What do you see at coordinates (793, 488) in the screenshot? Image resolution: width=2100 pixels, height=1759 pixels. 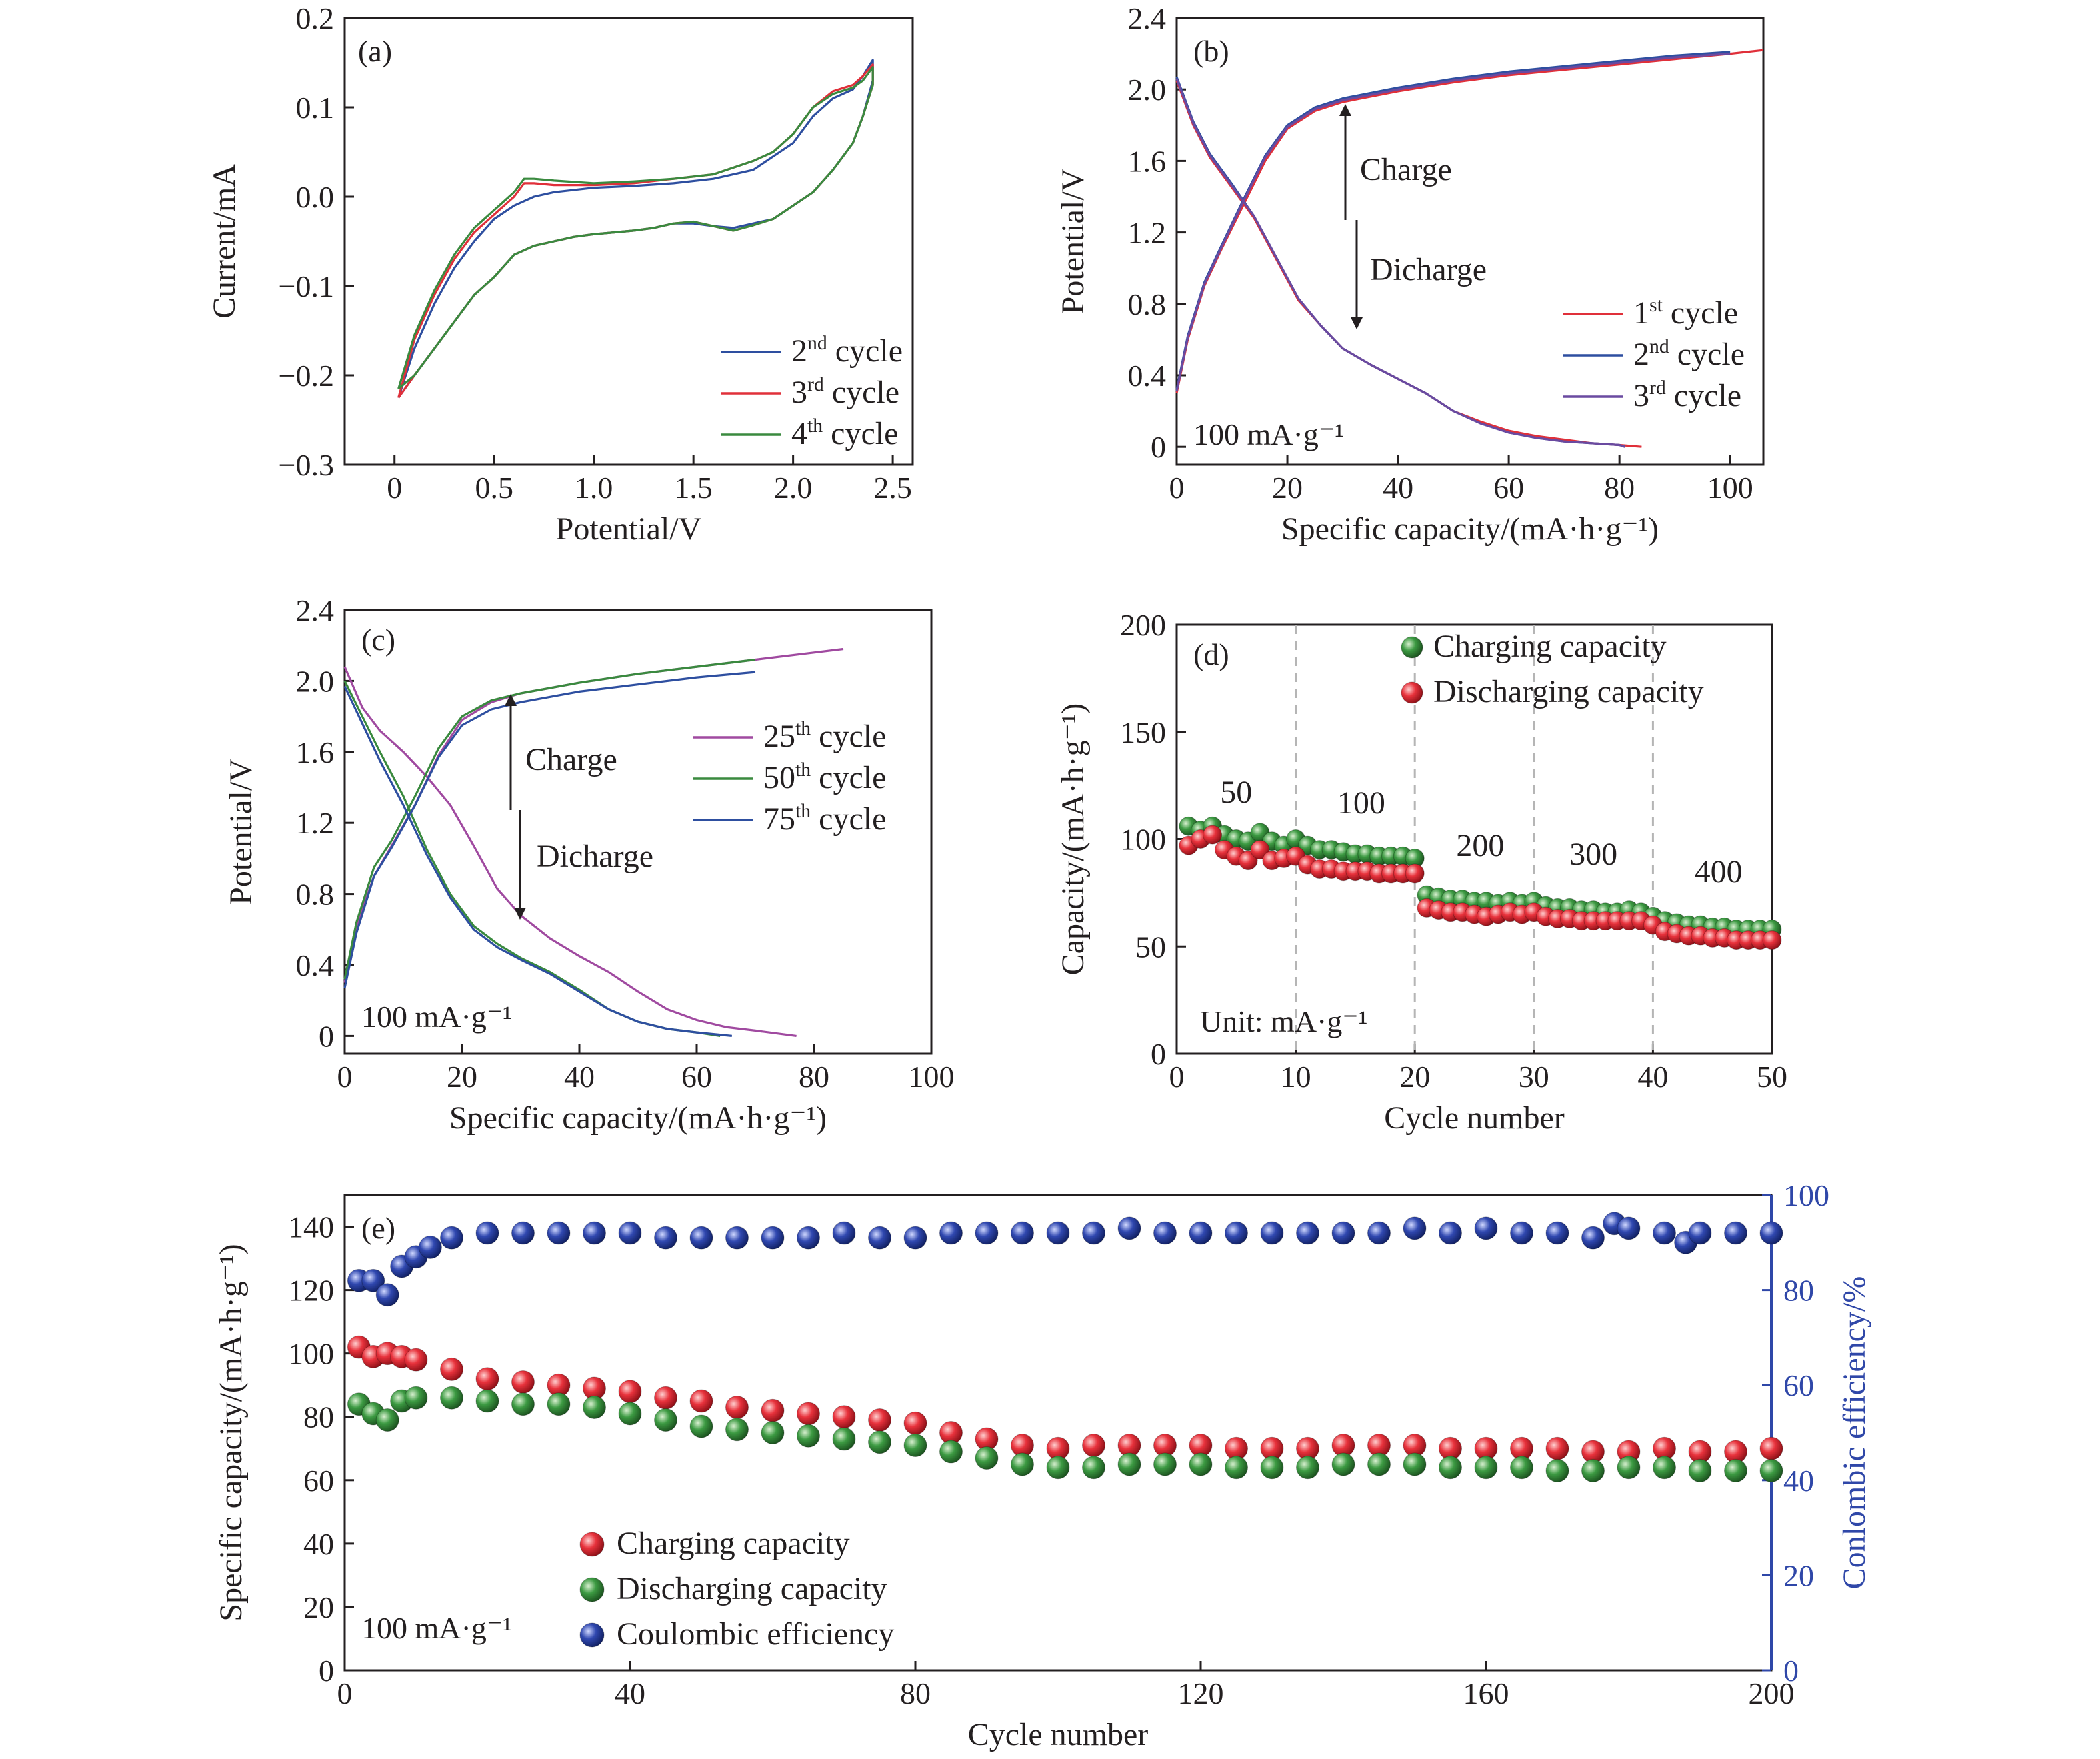 I see `x-tick-label: 2.0` at bounding box center [793, 488].